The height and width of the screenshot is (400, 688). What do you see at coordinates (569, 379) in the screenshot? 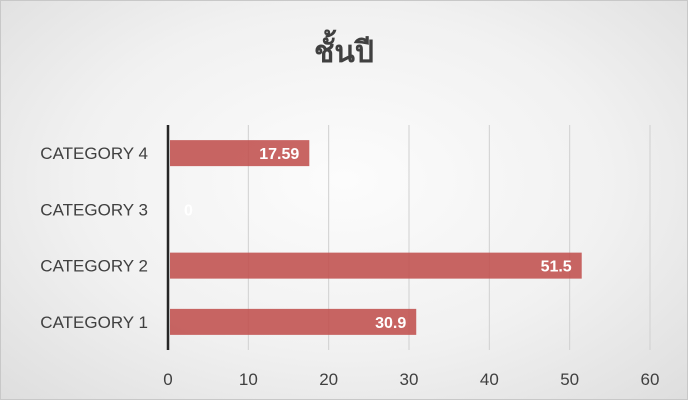
I see `x-tick-label: 50` at bounding box center [569, 379].